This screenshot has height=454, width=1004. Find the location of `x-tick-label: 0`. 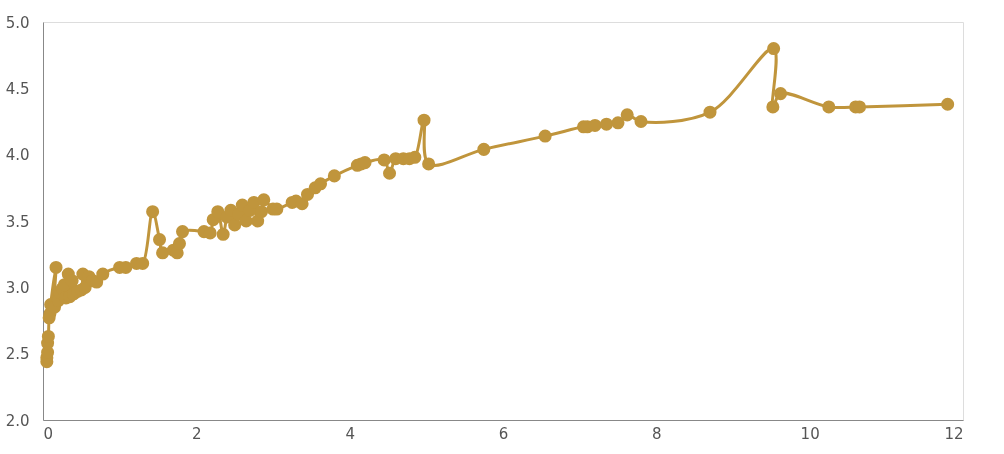

x-tick-label: 0 is located at coordinates (48, 433).